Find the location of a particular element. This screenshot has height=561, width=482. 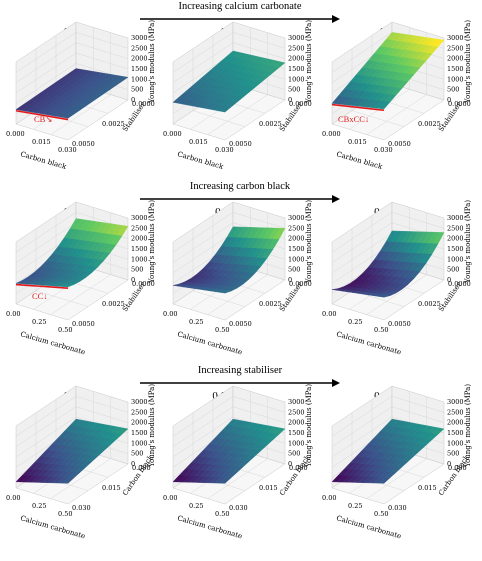

annotation-line is located at coordinates (42, 286).